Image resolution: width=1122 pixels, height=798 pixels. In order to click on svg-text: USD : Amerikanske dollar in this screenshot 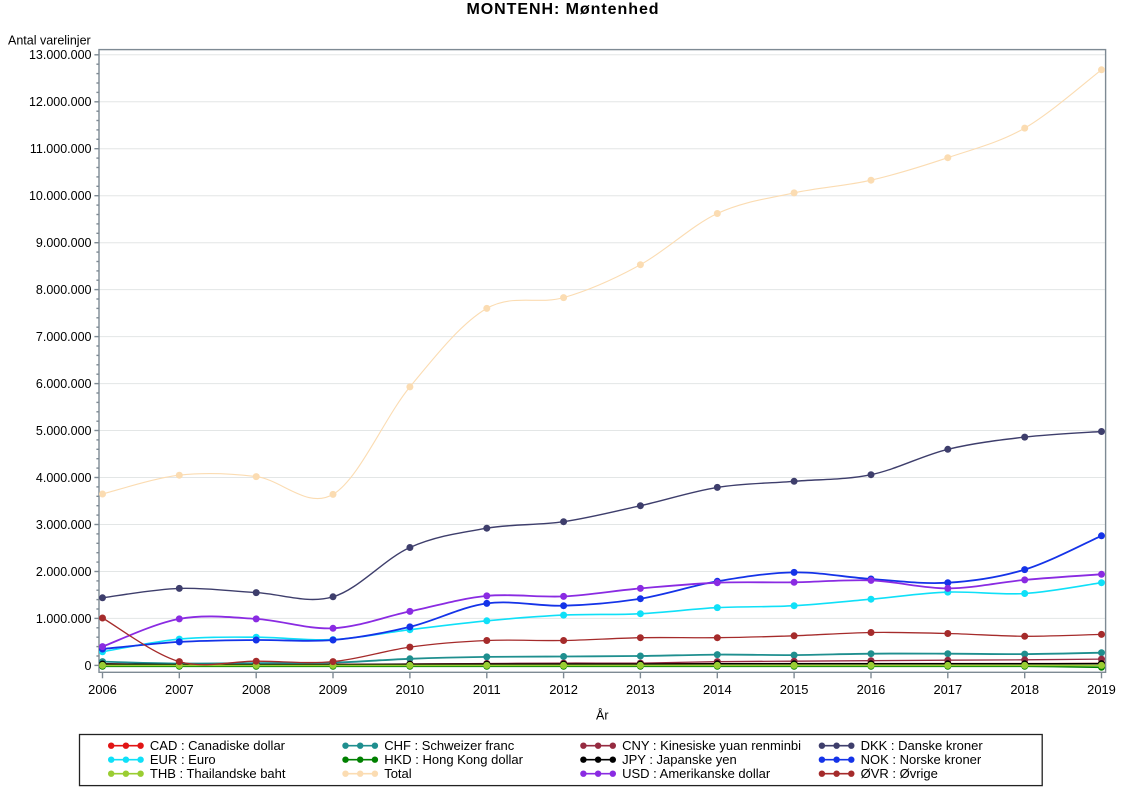, I will do `click(696, 773)`.